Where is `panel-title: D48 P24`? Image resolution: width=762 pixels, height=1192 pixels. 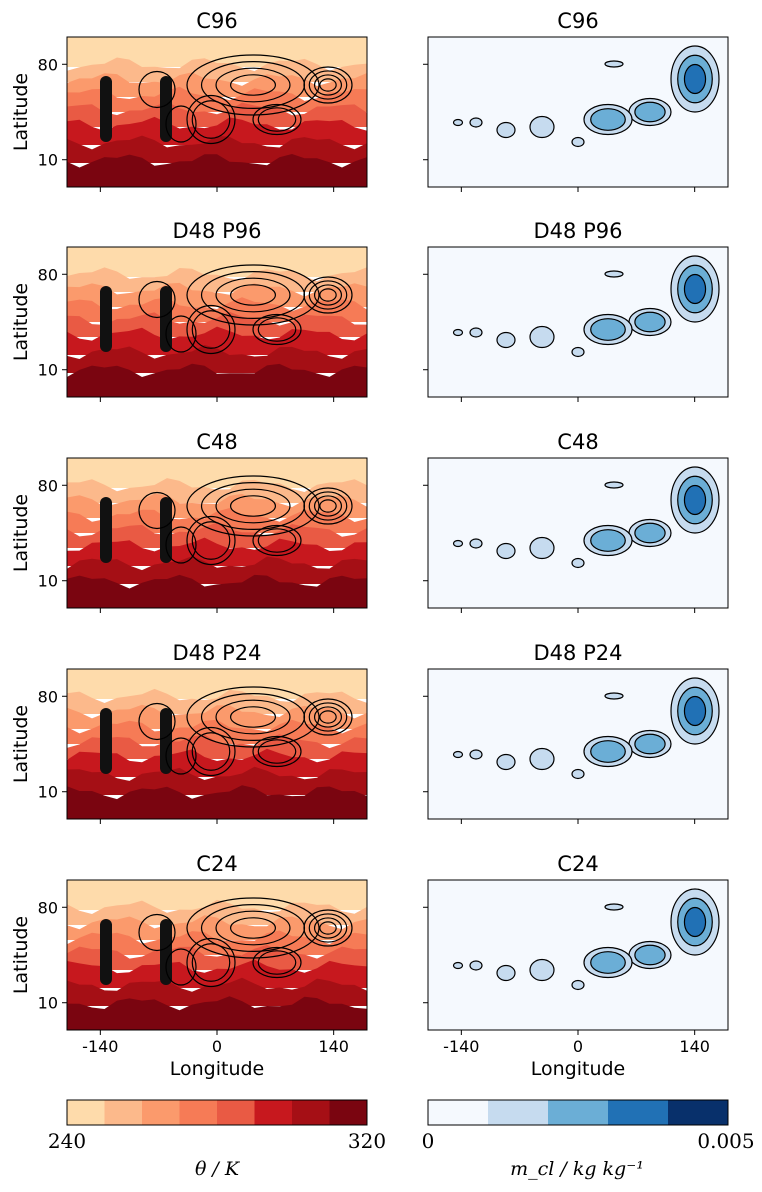
panel-title: D48 P24 is located at coordinates (217, 653).